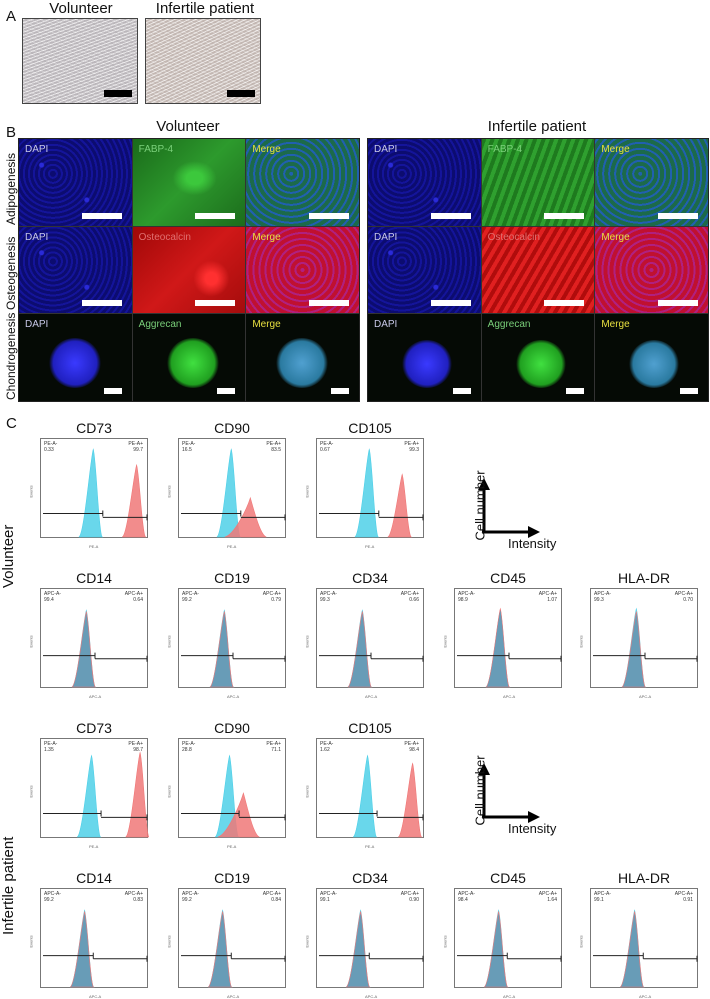 The image size is (710, 999). What do you see at coordinates (364, 943) in the screenshot?
I see `flow-histogram: APC-A- 99.1 APC-A+ 0.90 APC-A Events` at bounding box center [364, 943].